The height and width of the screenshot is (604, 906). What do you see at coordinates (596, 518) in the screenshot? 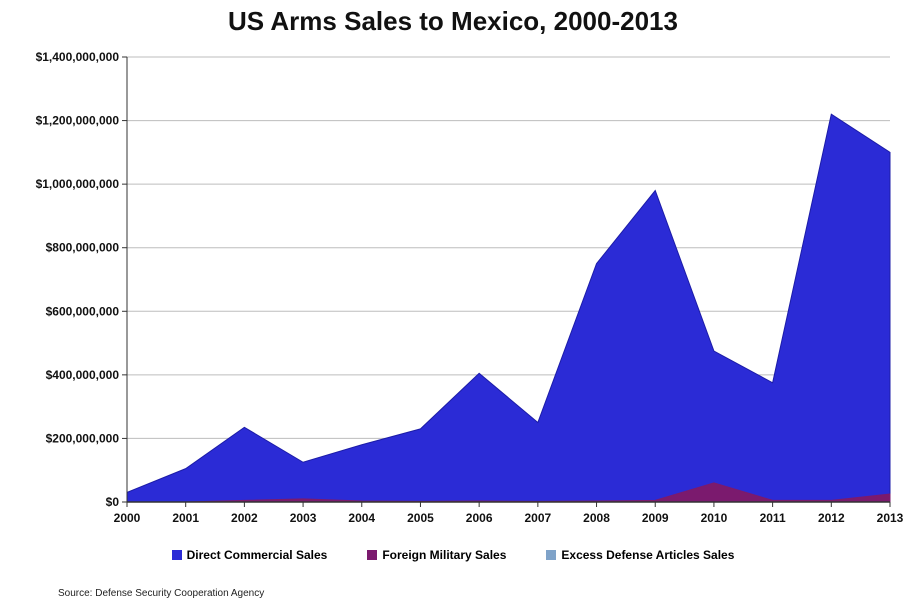
I see `x-tick-label: 2008` at bounding box center [596, 518].